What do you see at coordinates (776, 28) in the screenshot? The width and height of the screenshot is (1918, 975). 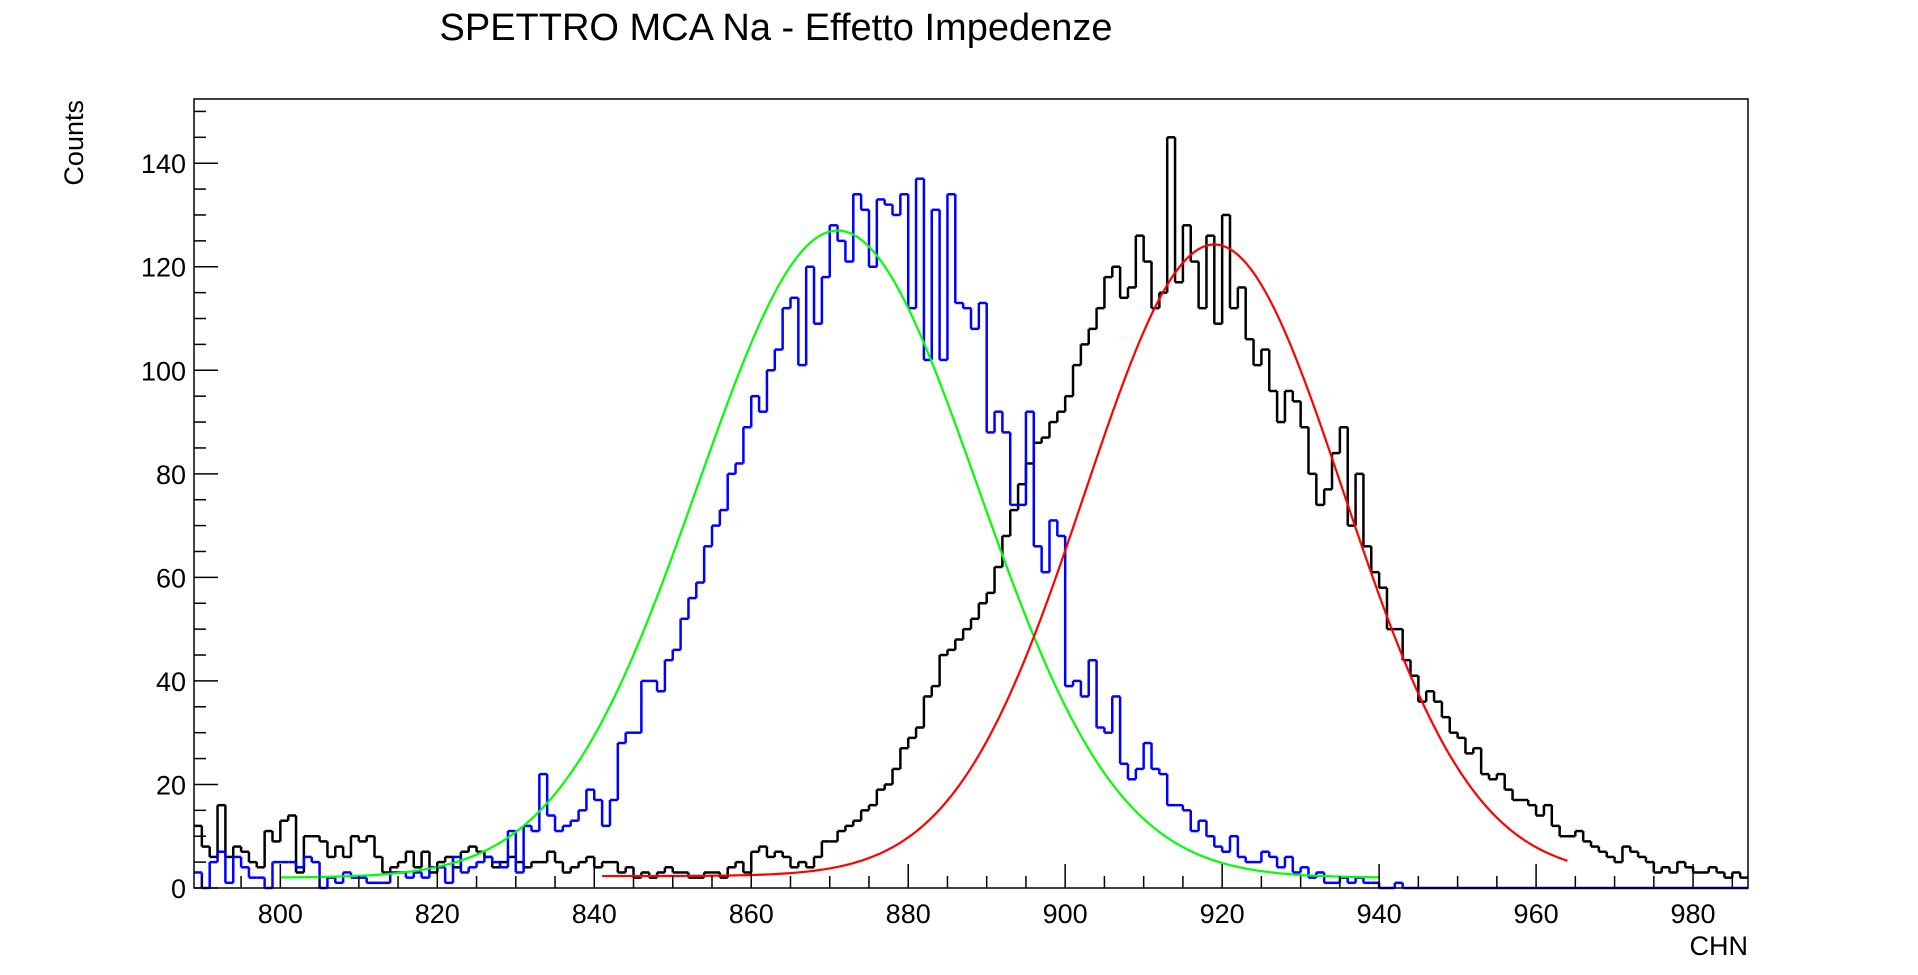 I see `chart-title: SPETTRO MCA Na - Effetto Impedenze` at bounding box center [776, 28].